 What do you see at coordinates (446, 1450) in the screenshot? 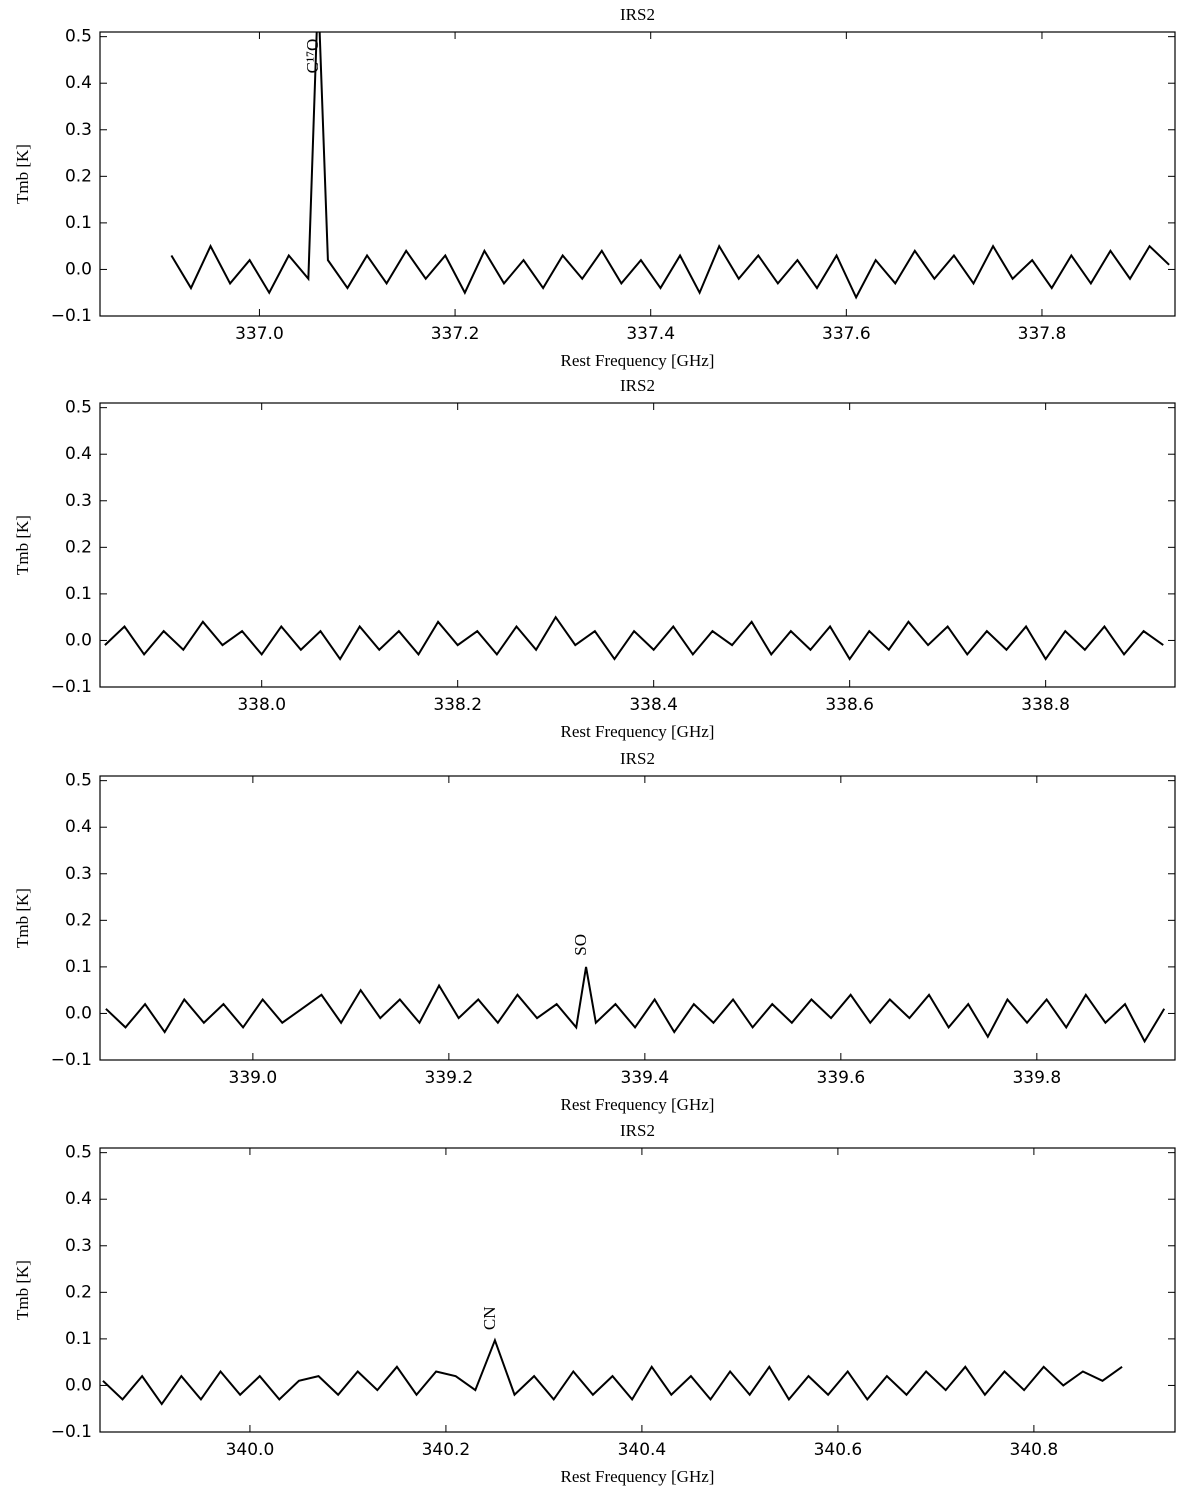
I see `x-tick-label: 340.2` at bounding box center [446, 1450].